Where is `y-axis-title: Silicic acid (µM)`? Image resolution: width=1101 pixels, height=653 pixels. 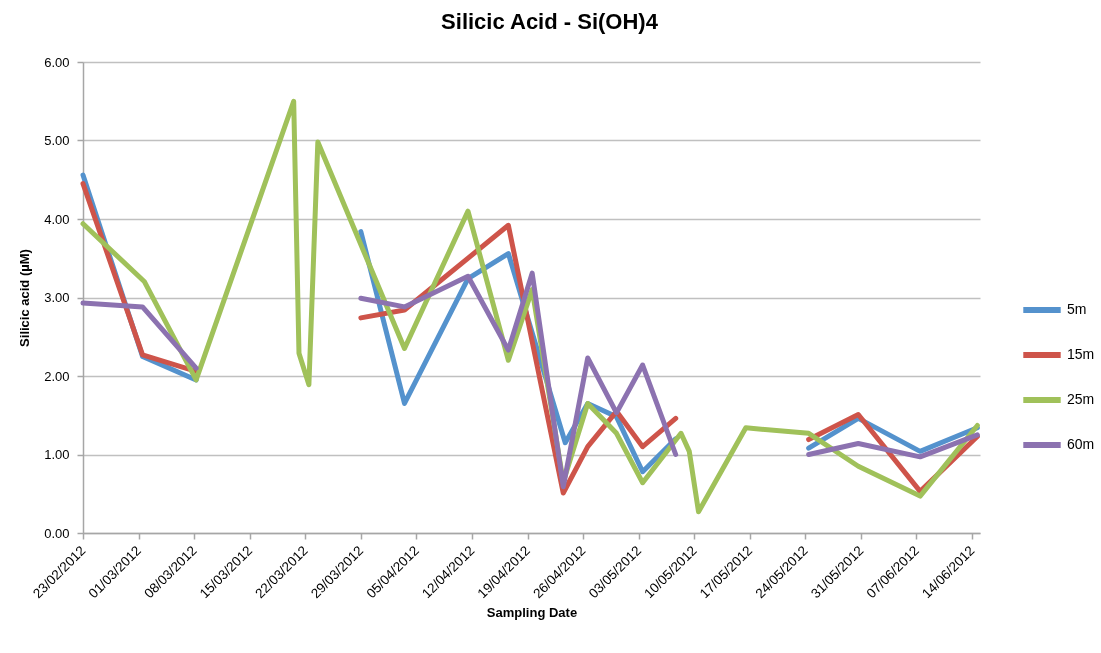
y-axis-title: Silicic acid (µM) is located at coordinates (25, 298).